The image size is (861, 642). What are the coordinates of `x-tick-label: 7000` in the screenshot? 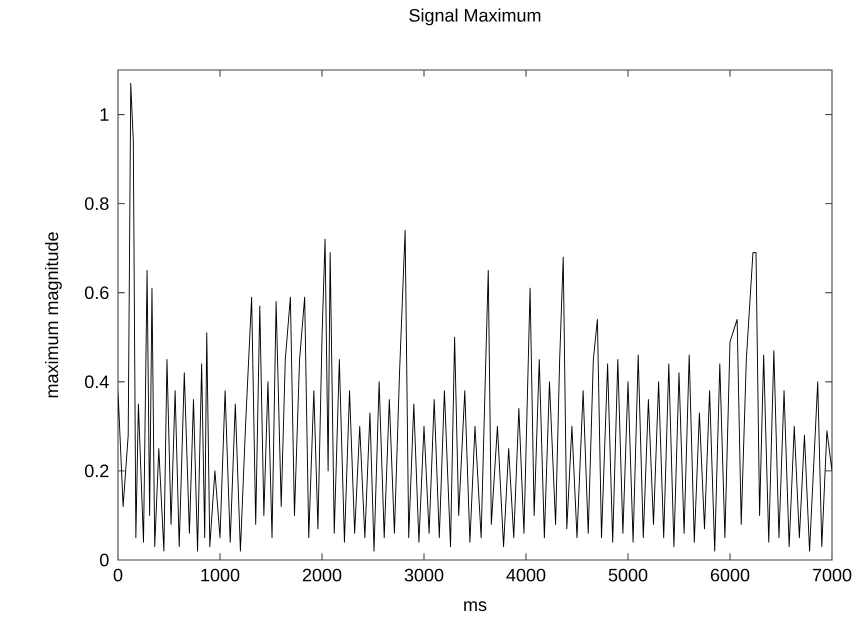 It's located at (832, 575).